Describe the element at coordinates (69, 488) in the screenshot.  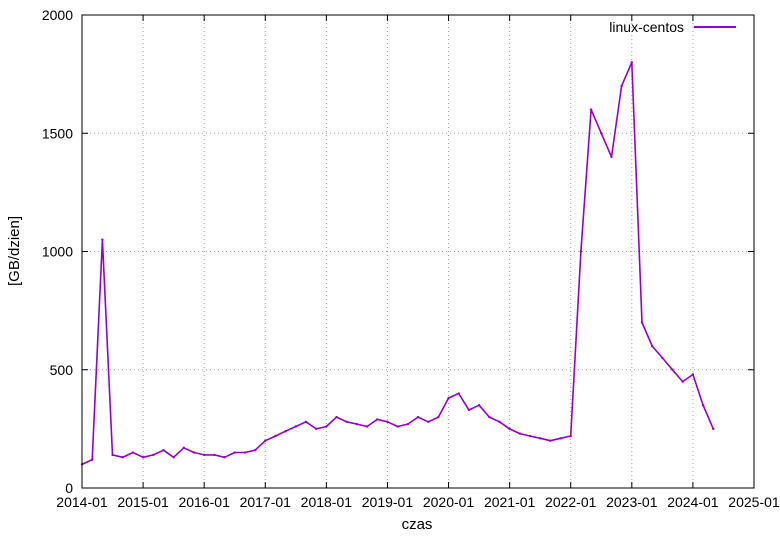
I see `y-tick-label: 0` at that location.